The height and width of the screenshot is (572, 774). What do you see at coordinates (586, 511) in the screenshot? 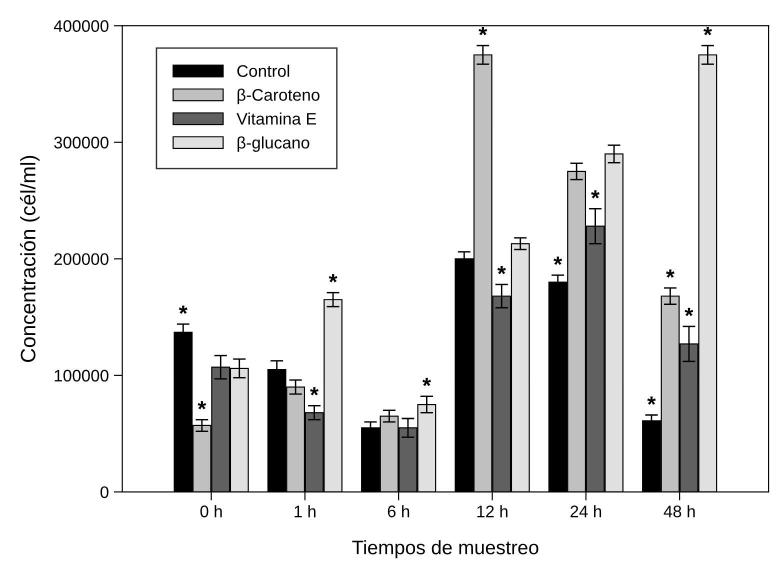
I see `x-tick-label: 24 h` at bounding box center [586, 511].